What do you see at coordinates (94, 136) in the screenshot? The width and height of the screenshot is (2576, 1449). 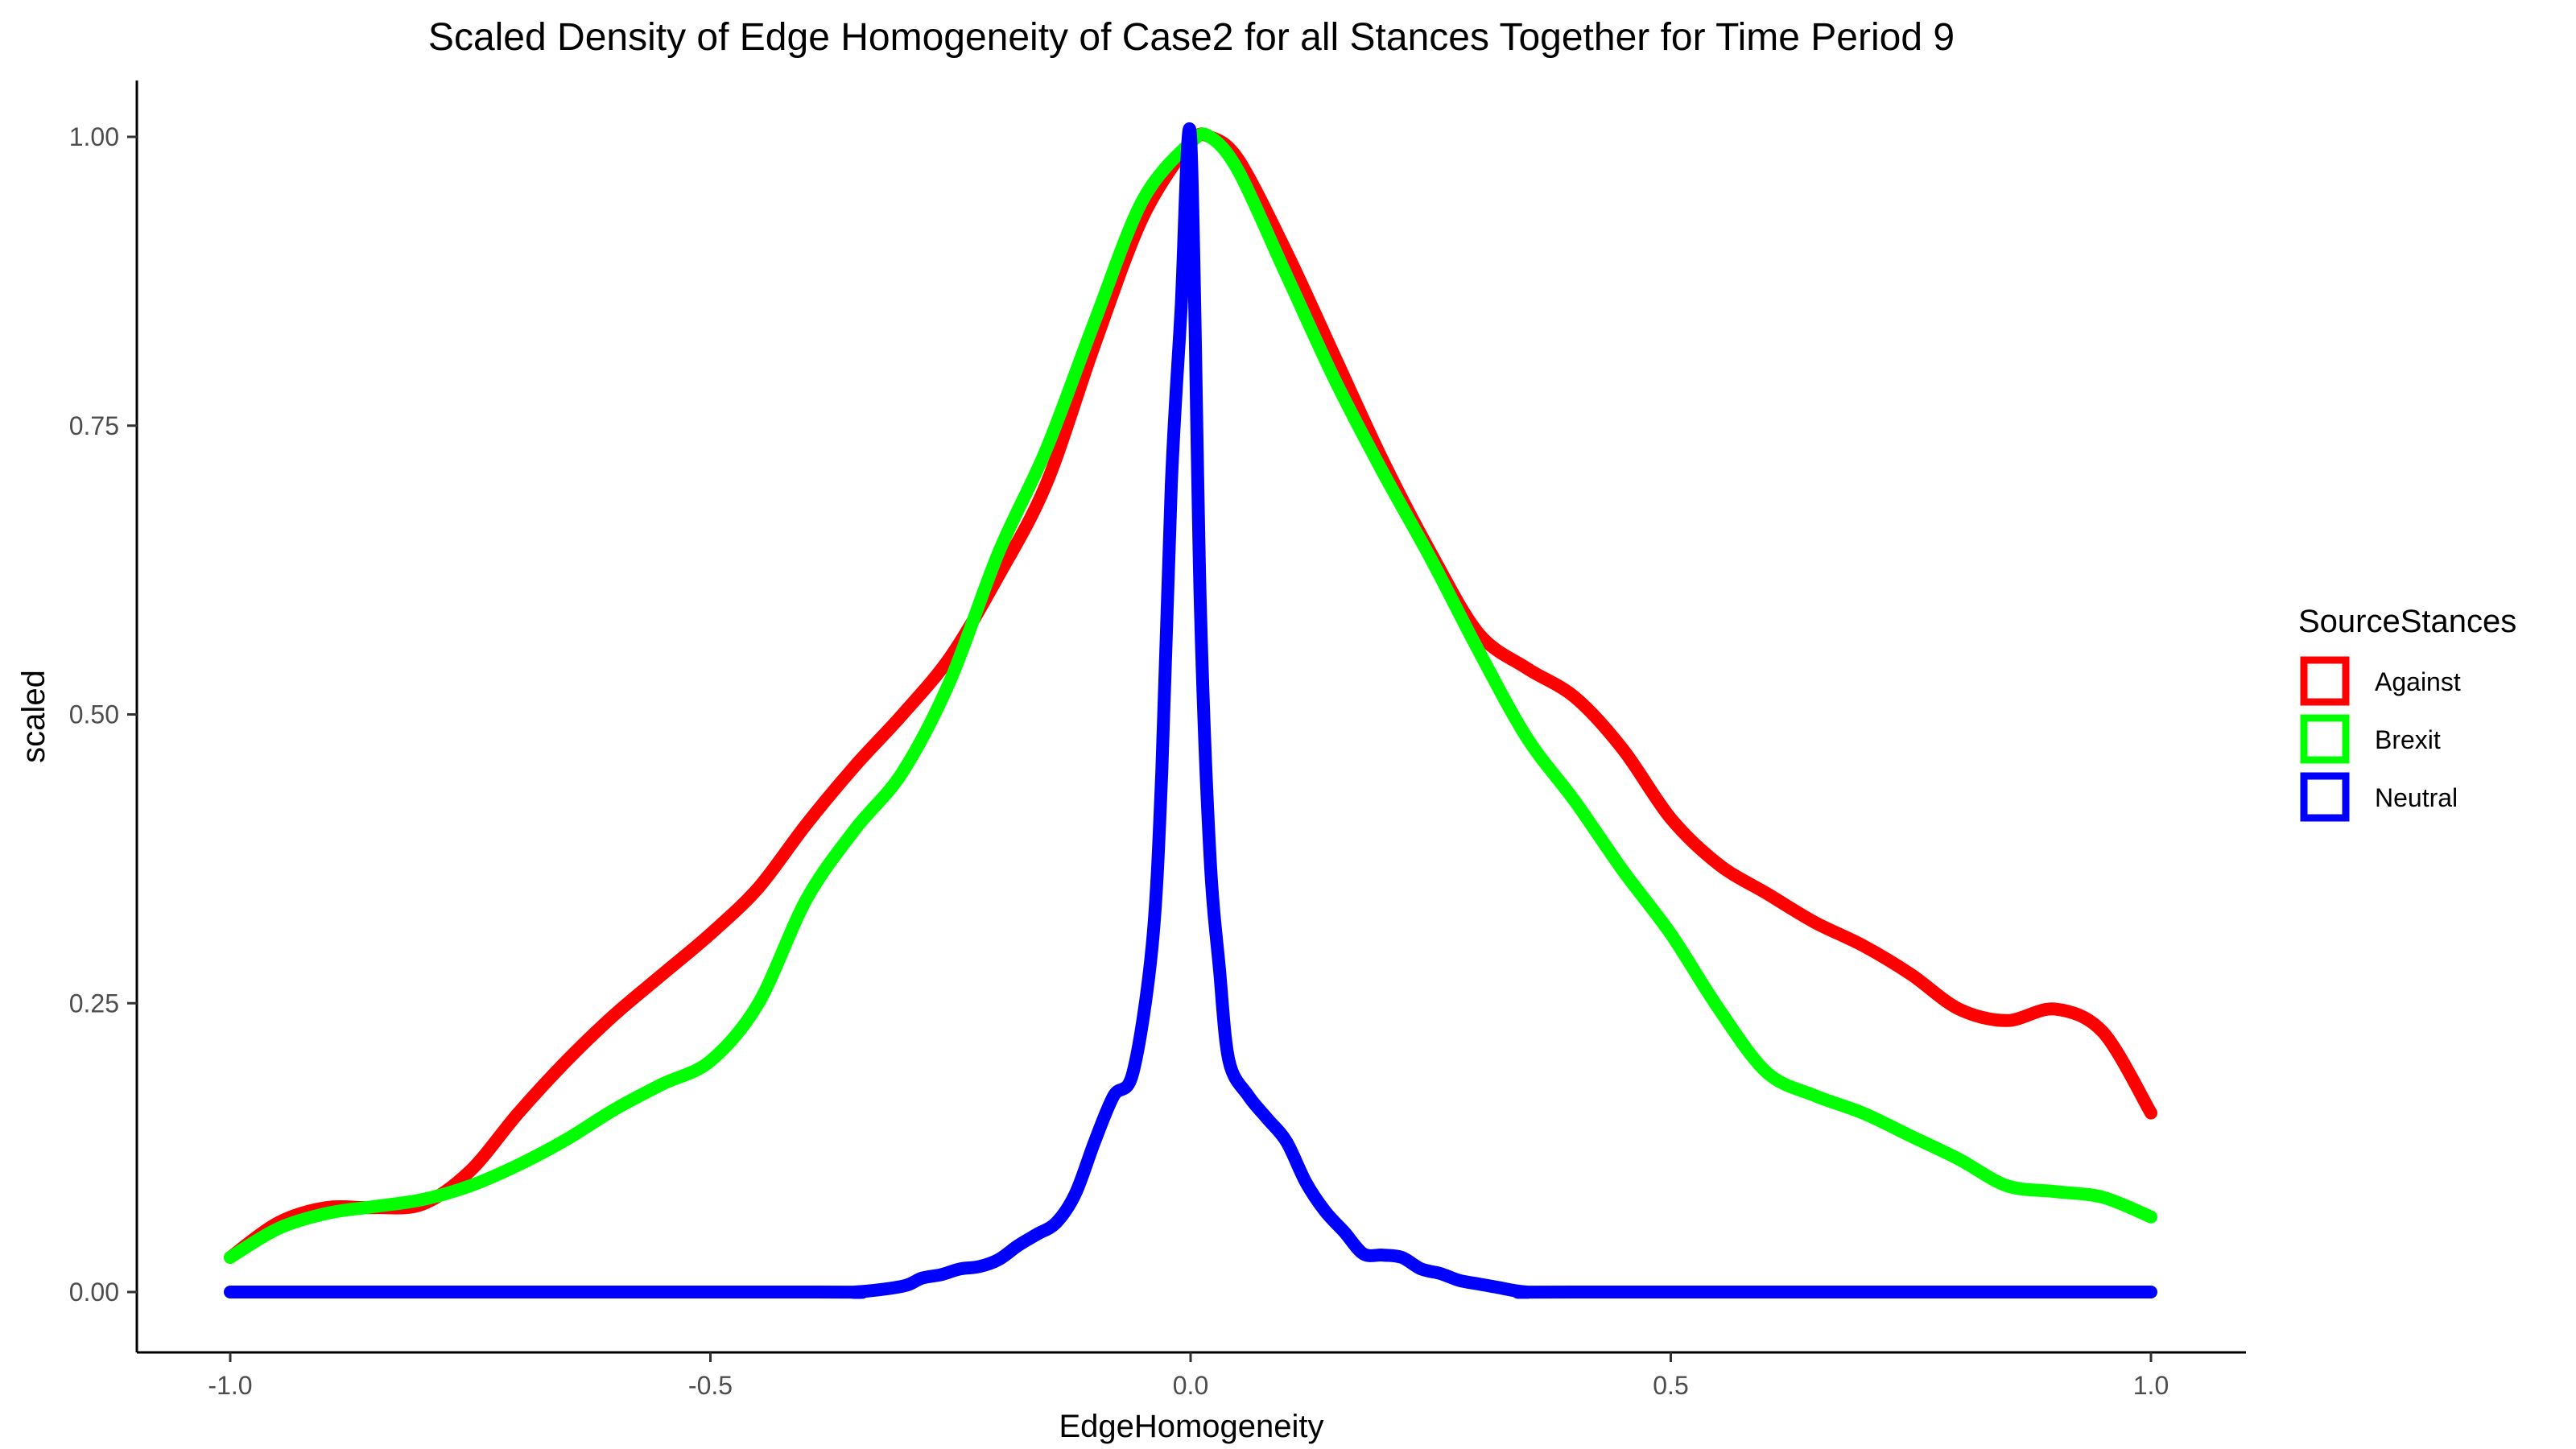 I see `y-tick-label: 1.00` at bounding box center [94, 136].